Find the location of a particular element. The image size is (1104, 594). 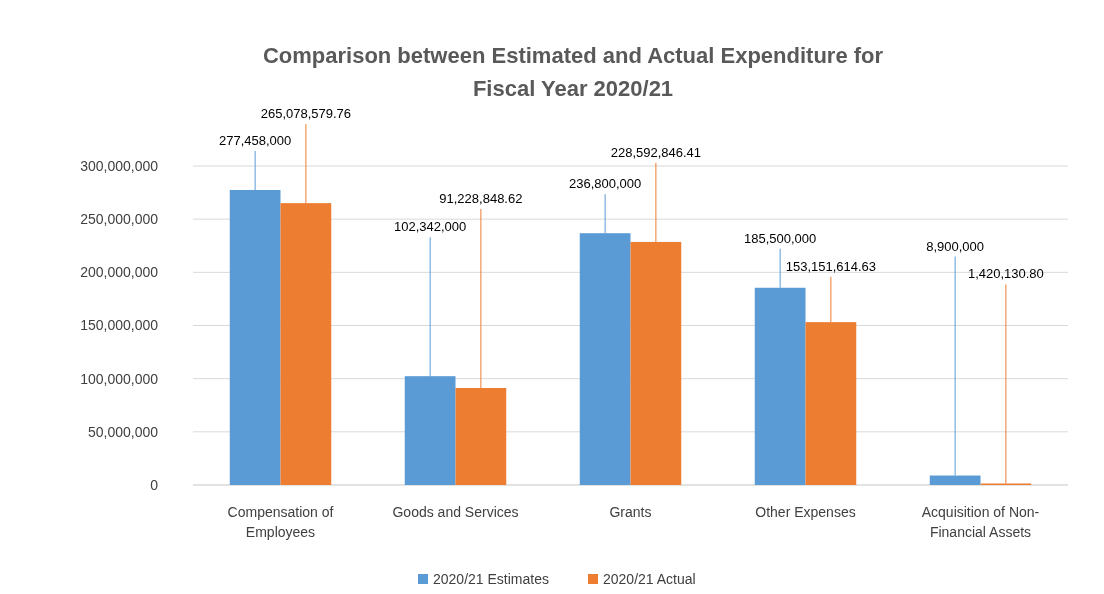

data-label: 102,342,000 is located at coordinates (430, 227).